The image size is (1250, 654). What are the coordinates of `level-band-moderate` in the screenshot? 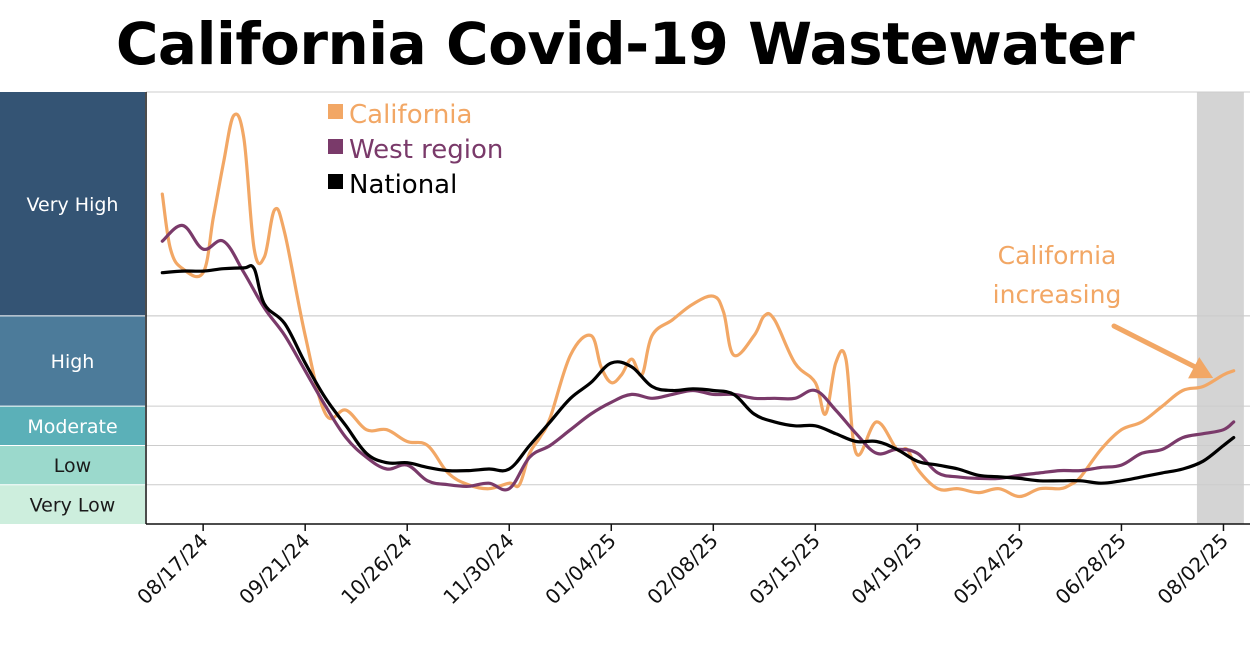 It's located at (72, 426).